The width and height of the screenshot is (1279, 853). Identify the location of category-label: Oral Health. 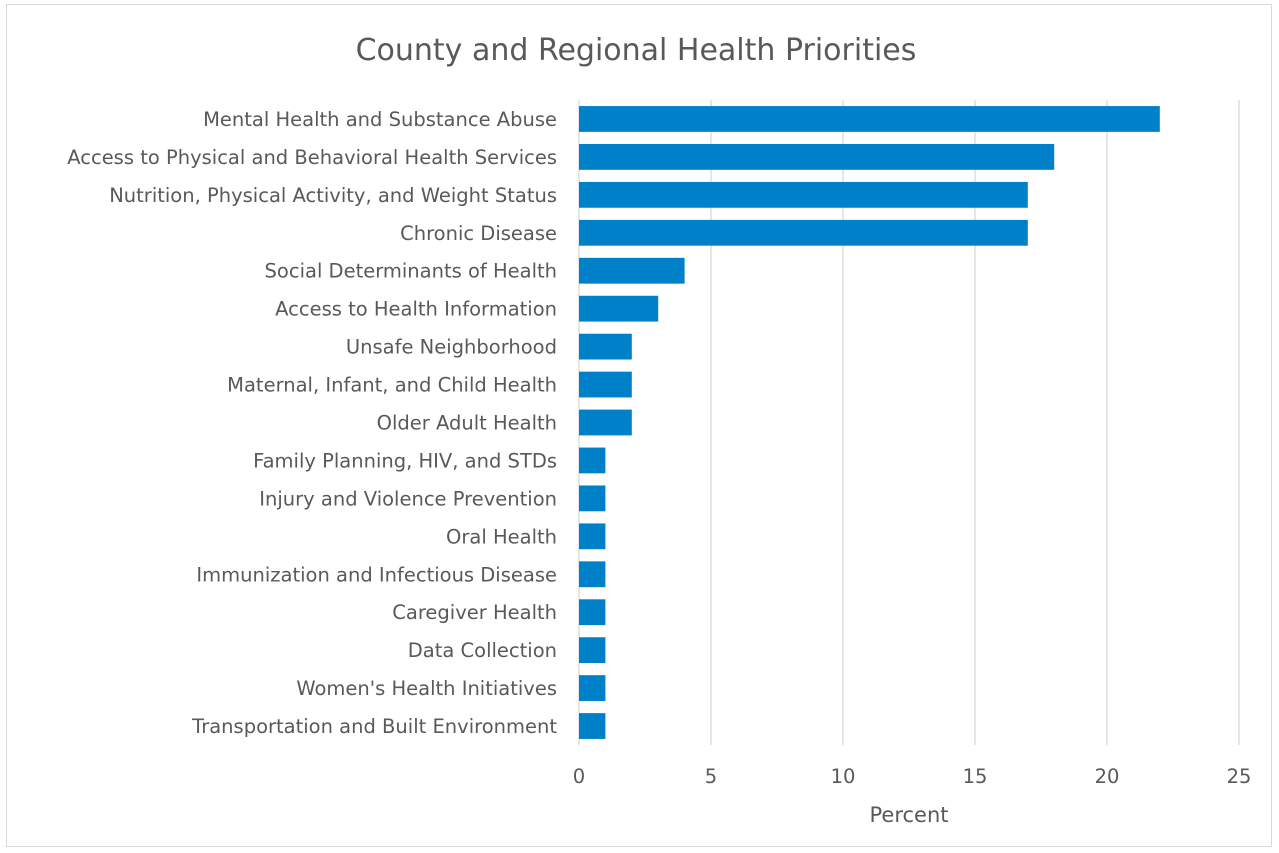
(501, 536).